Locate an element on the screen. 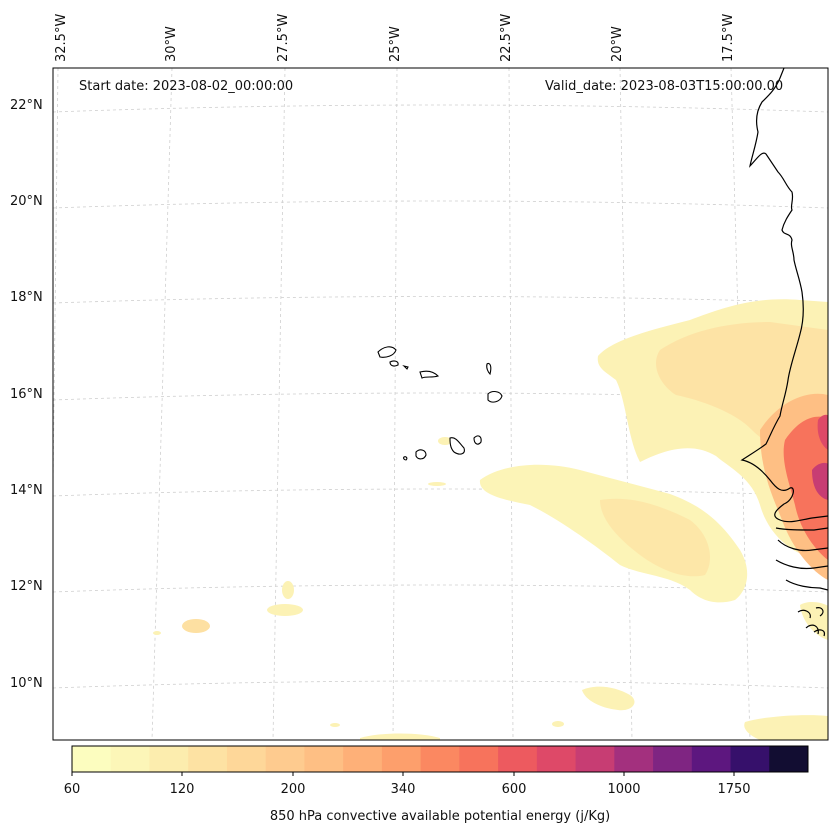 Image resolution: width=837 pixels, height=836 pixels. colorbar-tick-label: 340 is located at coordinates (403, 789).